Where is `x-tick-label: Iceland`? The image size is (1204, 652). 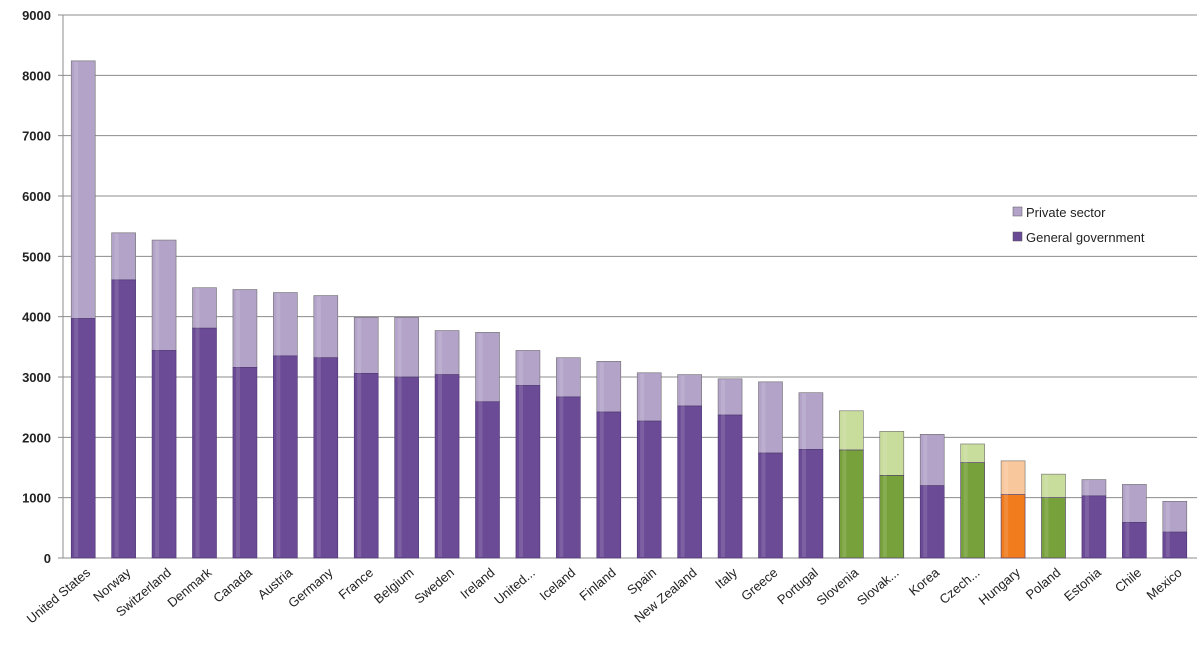
x-tick-label: Iceland is located at coordinates (558, 584).